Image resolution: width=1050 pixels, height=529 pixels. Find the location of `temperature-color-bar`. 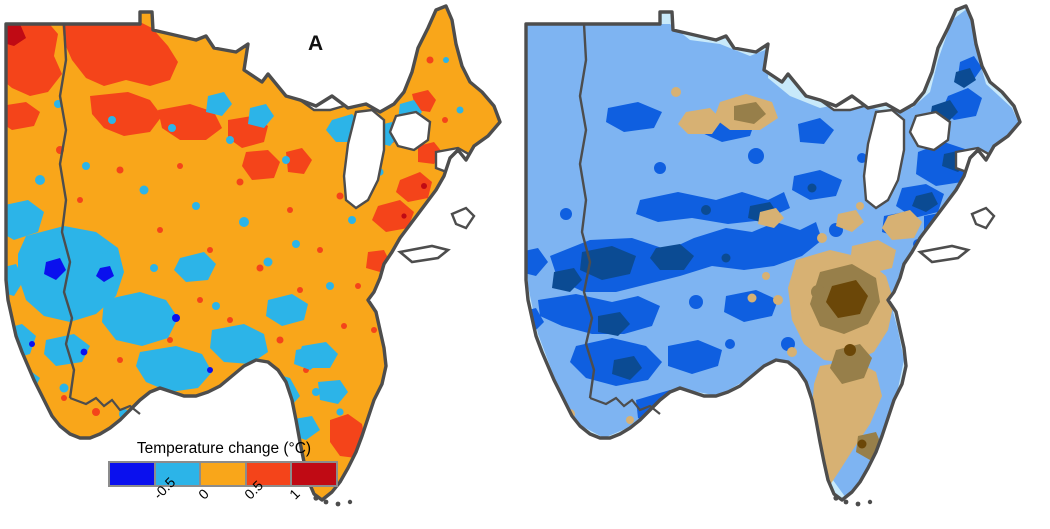

temperature-color-bar is located at coordinates (223, 474).